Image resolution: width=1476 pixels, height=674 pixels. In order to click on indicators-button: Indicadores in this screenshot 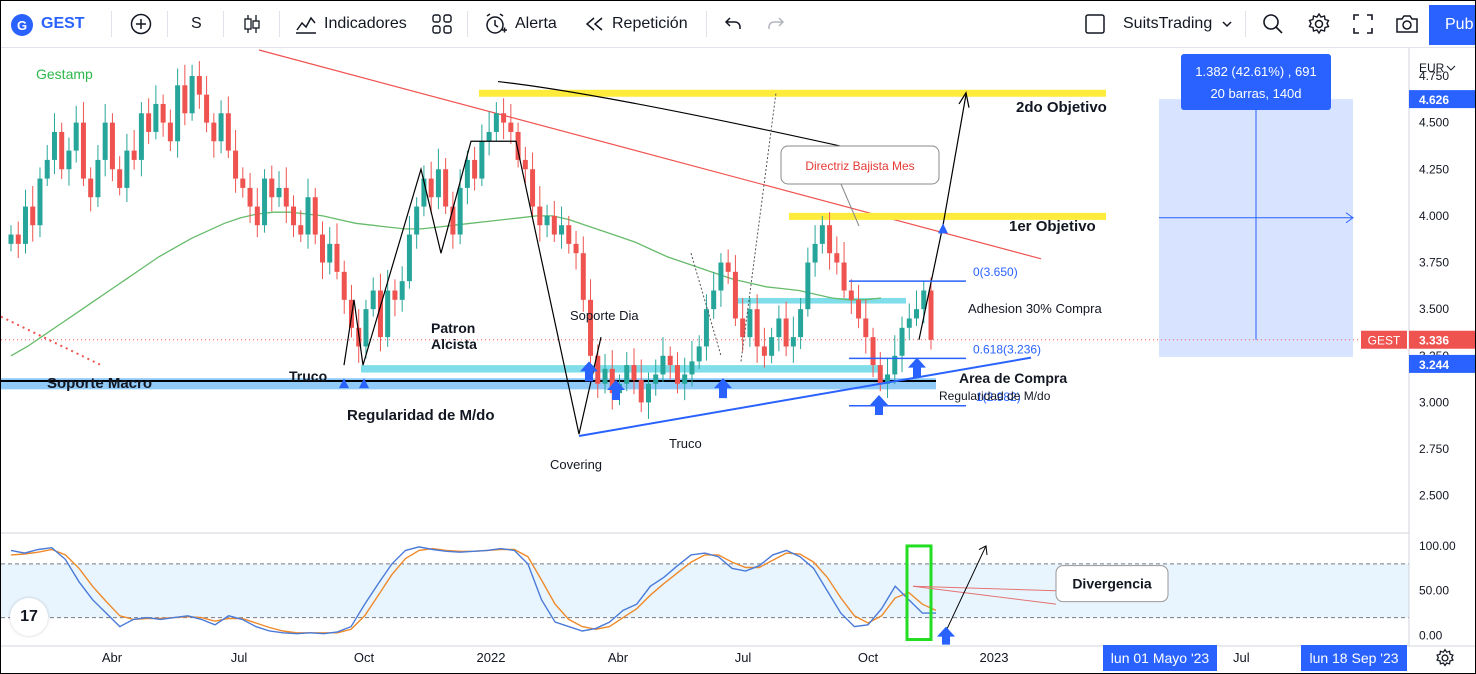, I will do `click(350, 24)`.